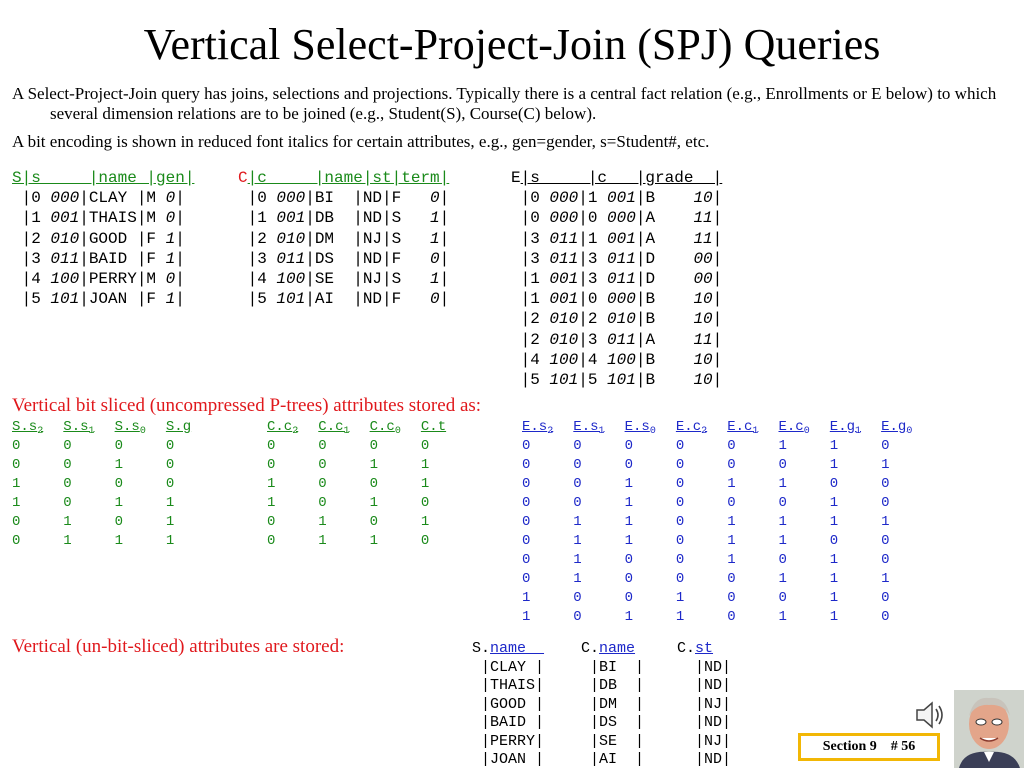 This screenshot has width=1024, height=770. What do you see at coordinates (845, 428) in the screenshot?
I see `slice-header: E.g1` at bounding box center [845, 428].